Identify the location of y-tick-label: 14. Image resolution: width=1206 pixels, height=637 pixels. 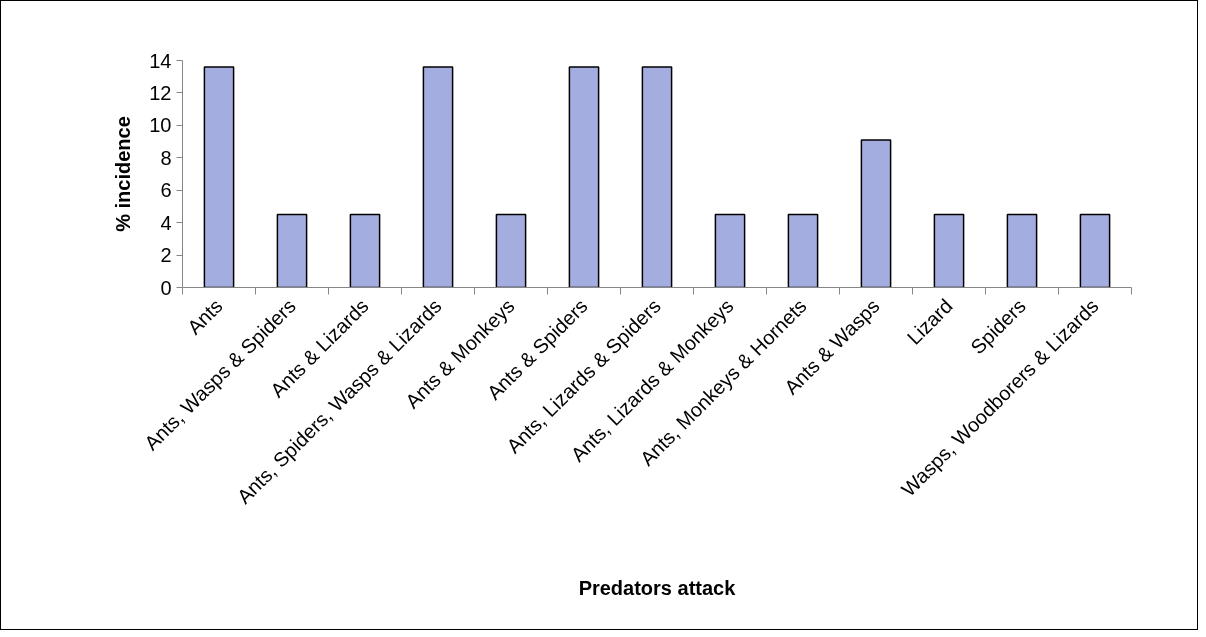
(160, 60).